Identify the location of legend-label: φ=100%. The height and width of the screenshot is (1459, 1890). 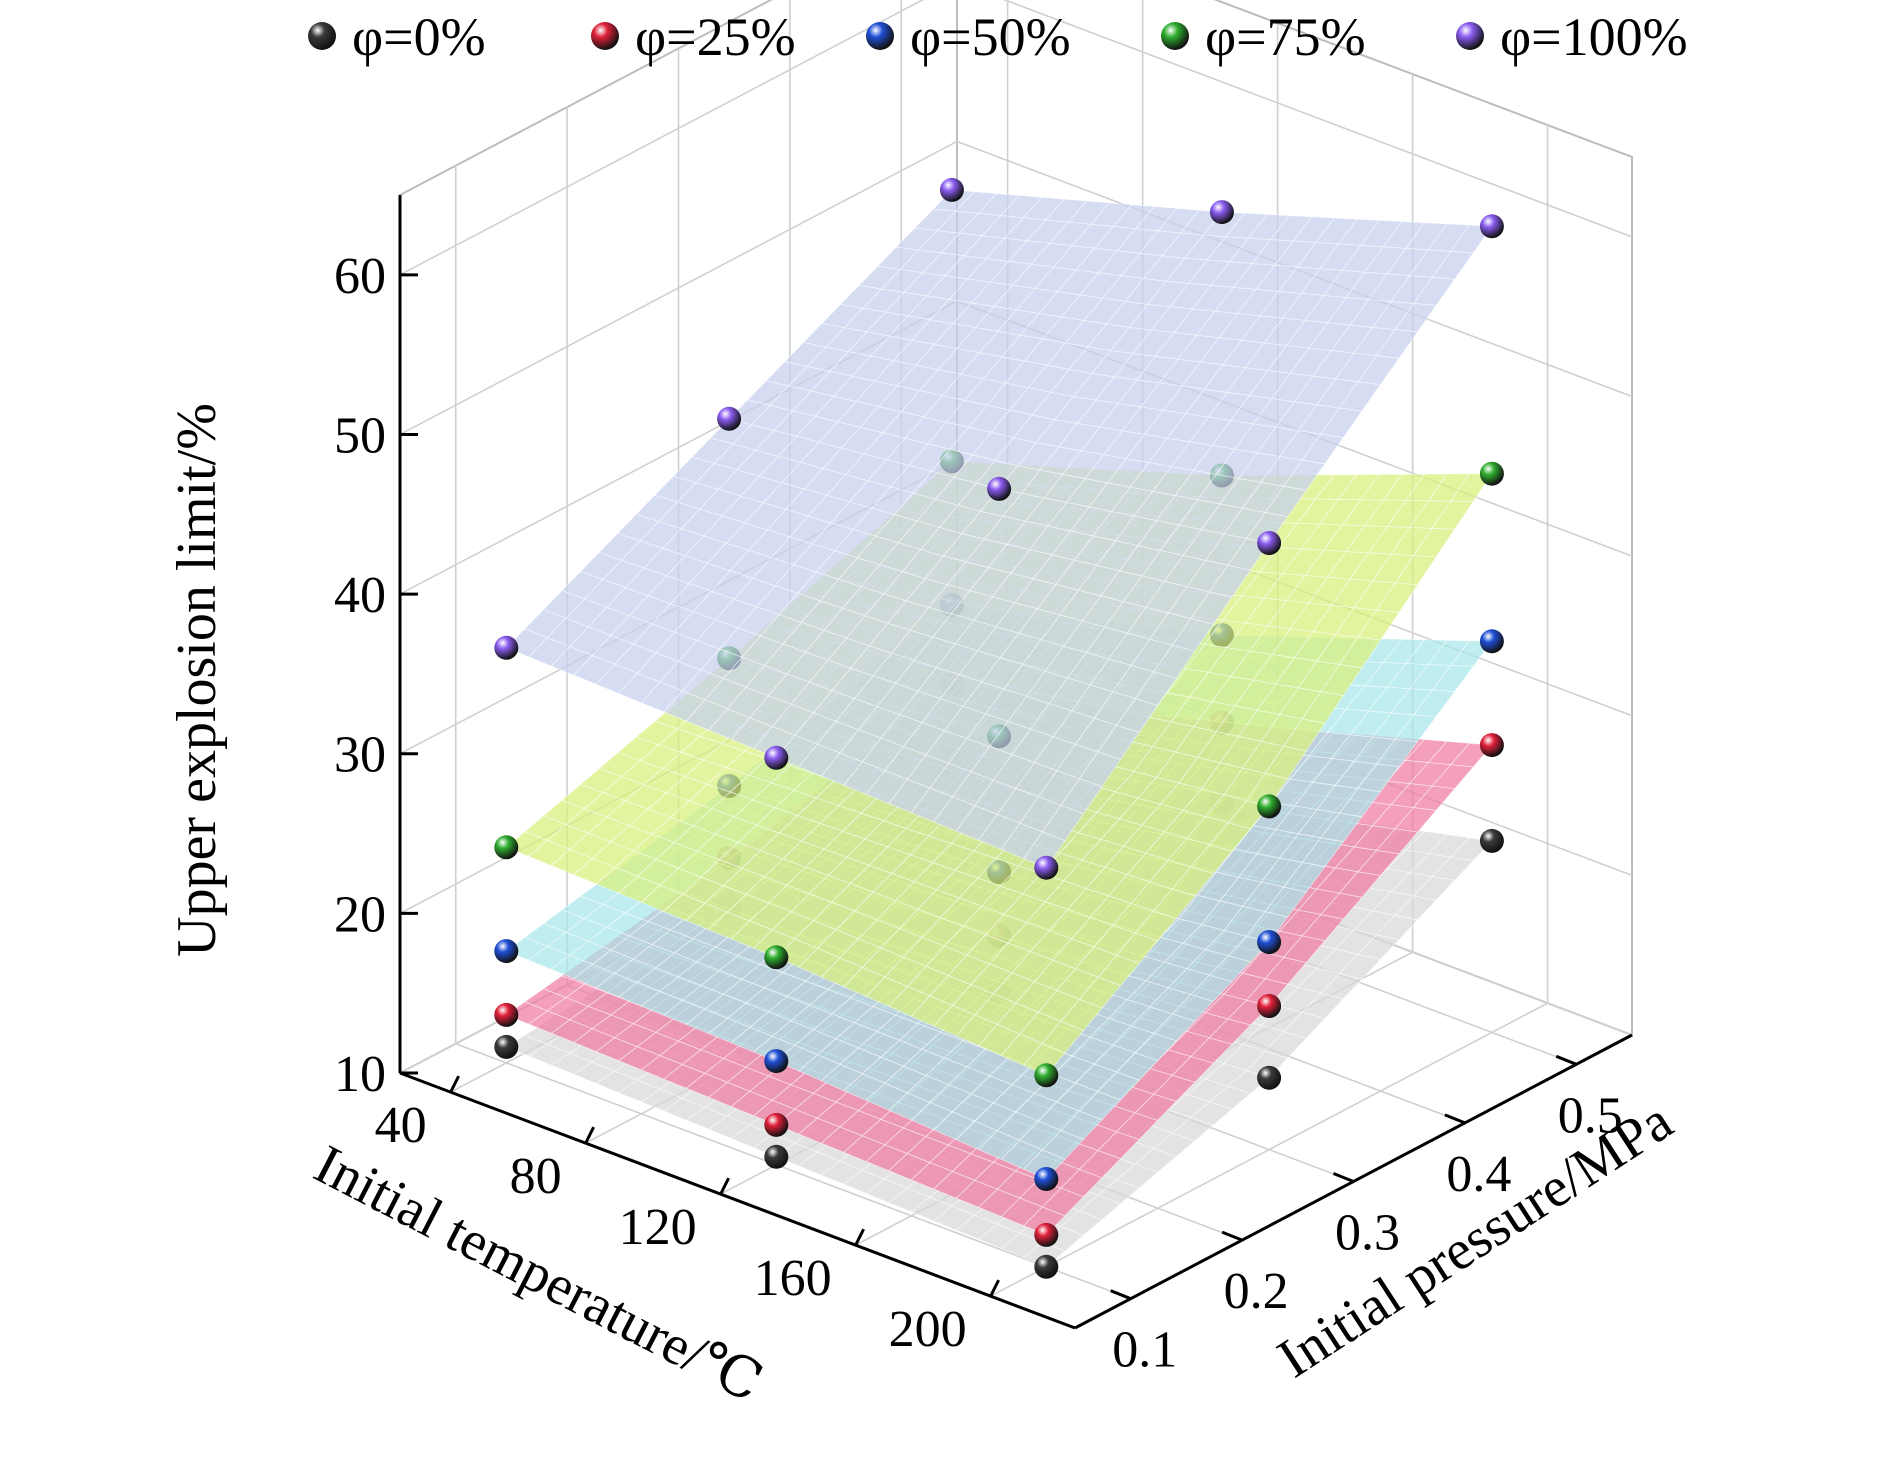
(1594, 37).